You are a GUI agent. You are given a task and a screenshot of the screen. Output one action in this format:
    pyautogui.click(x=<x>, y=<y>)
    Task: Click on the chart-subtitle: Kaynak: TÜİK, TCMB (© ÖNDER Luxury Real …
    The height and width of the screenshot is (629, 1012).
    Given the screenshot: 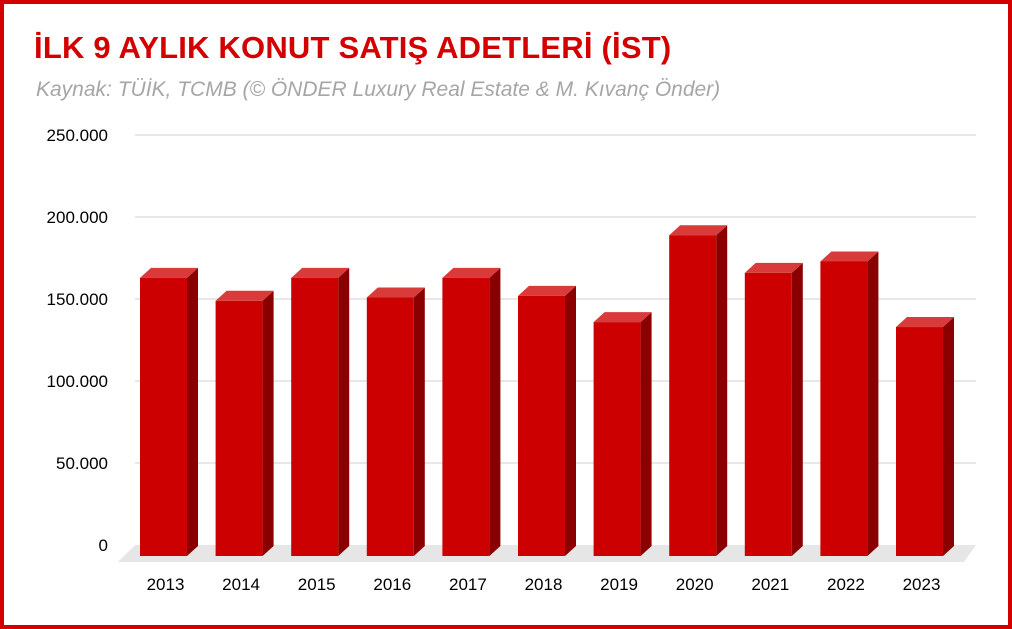 What is the action you would take?
    pyautogui.click(x=378, y=89)
    